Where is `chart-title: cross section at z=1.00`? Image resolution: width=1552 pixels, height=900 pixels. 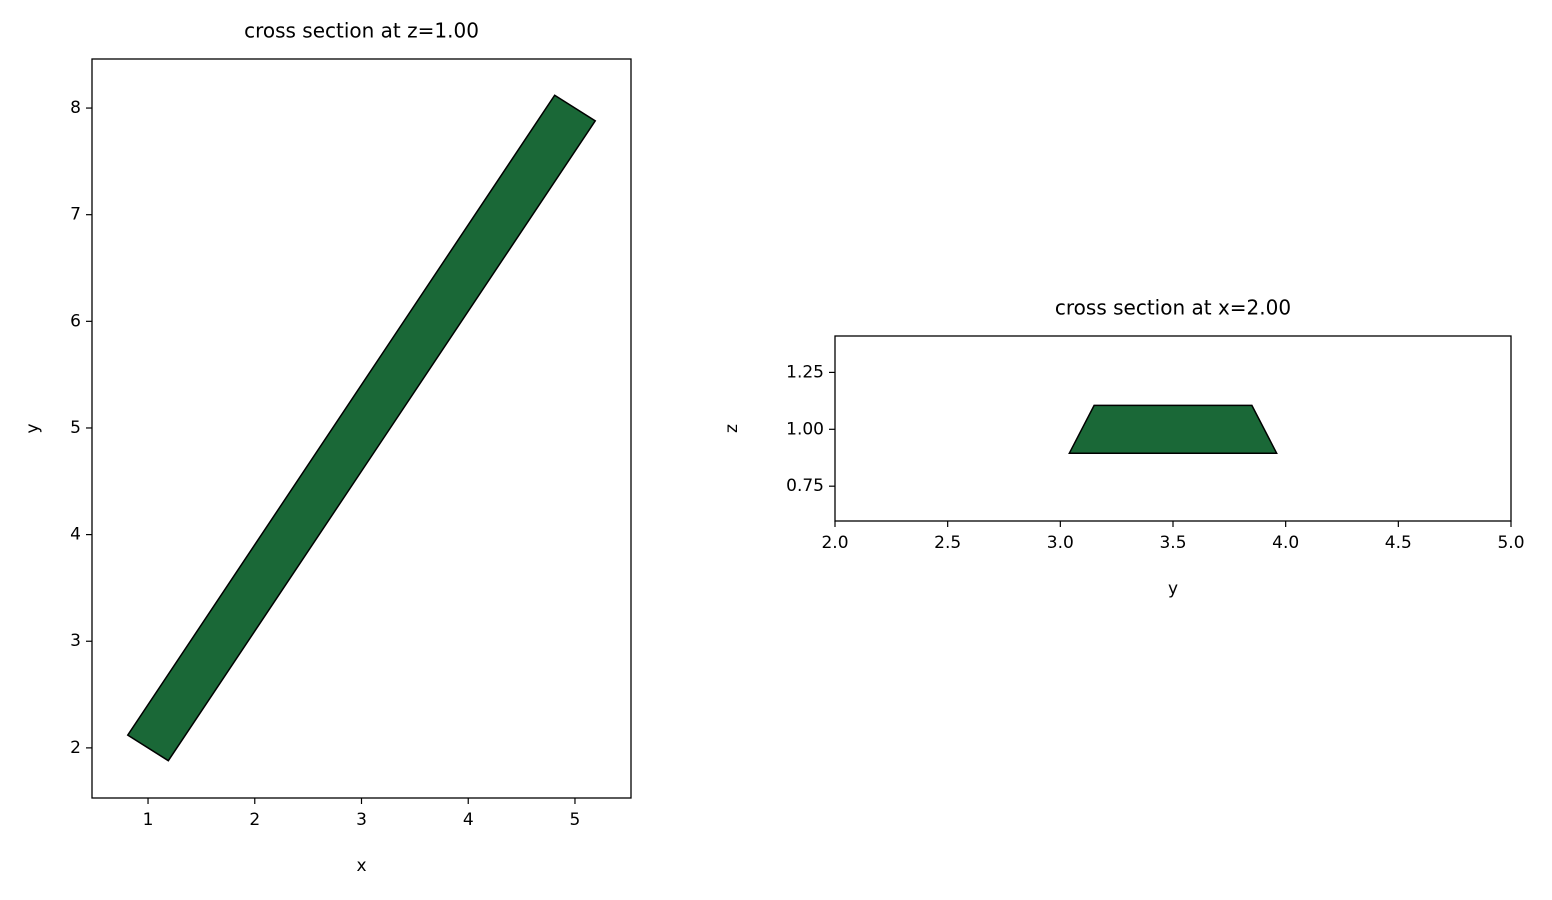
chart-title: cross section at z=1.00 is located at coordinates (361, 31).